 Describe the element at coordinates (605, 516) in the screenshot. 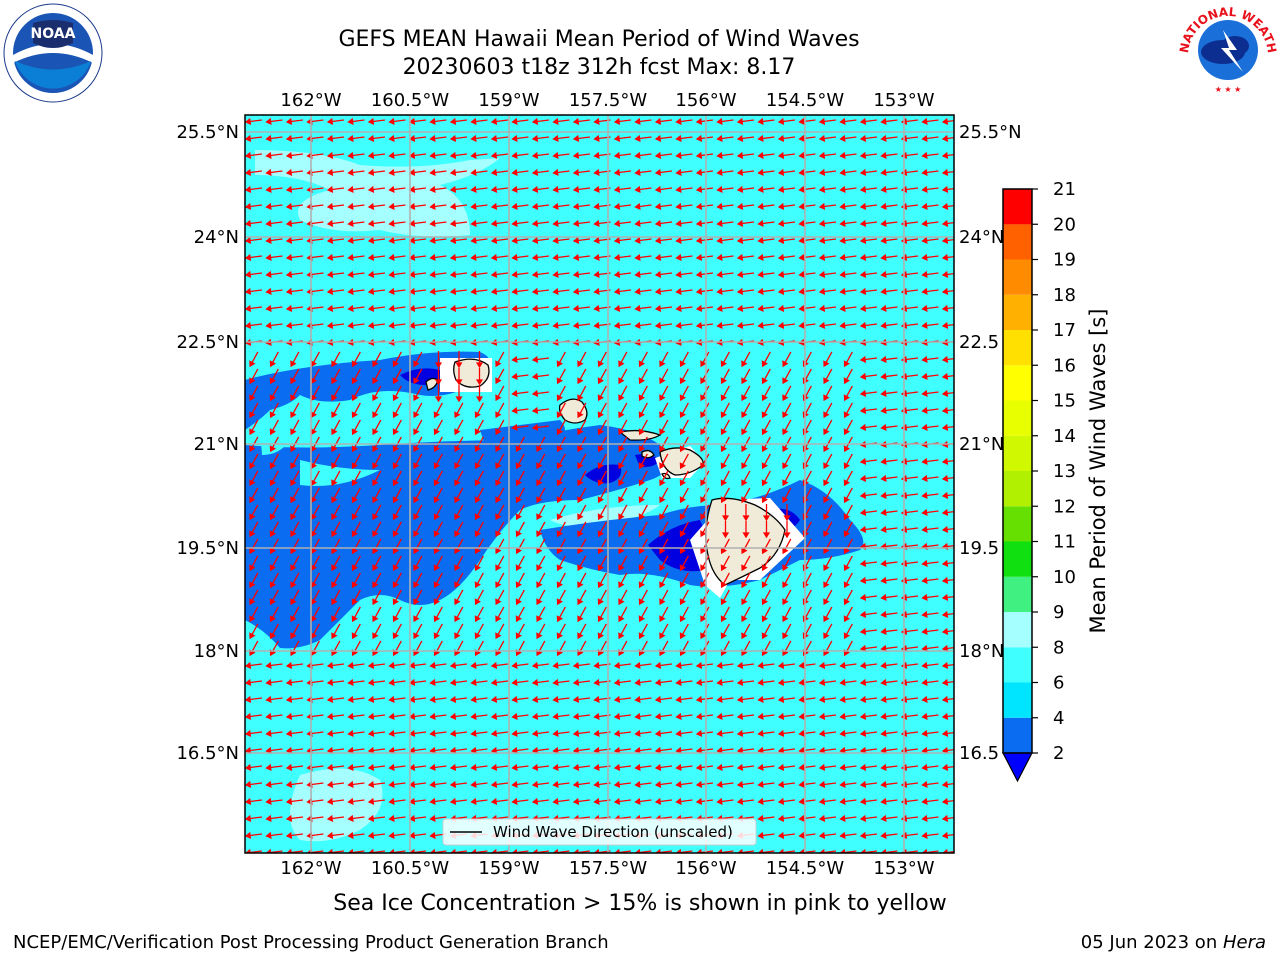

I see `light-patch-mid` at that location.